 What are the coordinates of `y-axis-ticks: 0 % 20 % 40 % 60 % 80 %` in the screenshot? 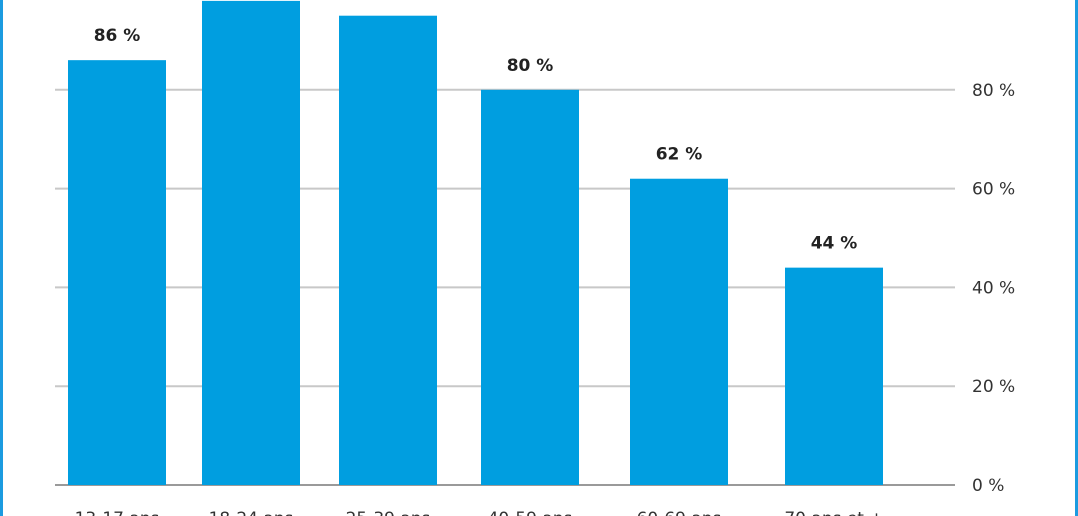 It's located at (993, 288).